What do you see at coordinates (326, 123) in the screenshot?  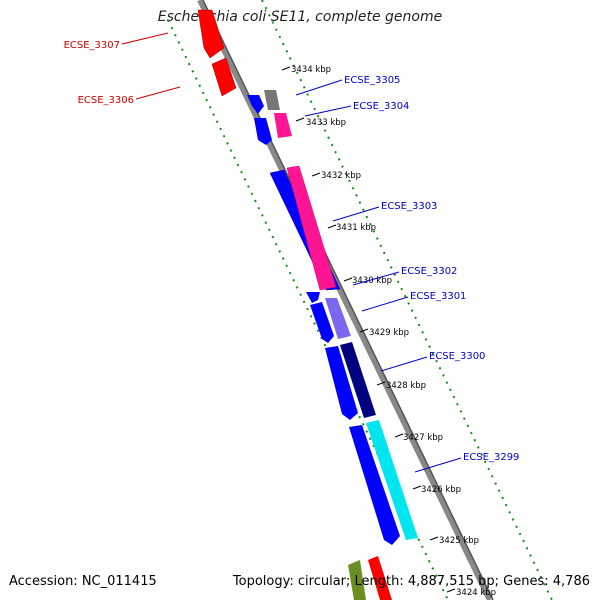 I see `tick-label: 3433 kbp` at bounding box center [326, 123].